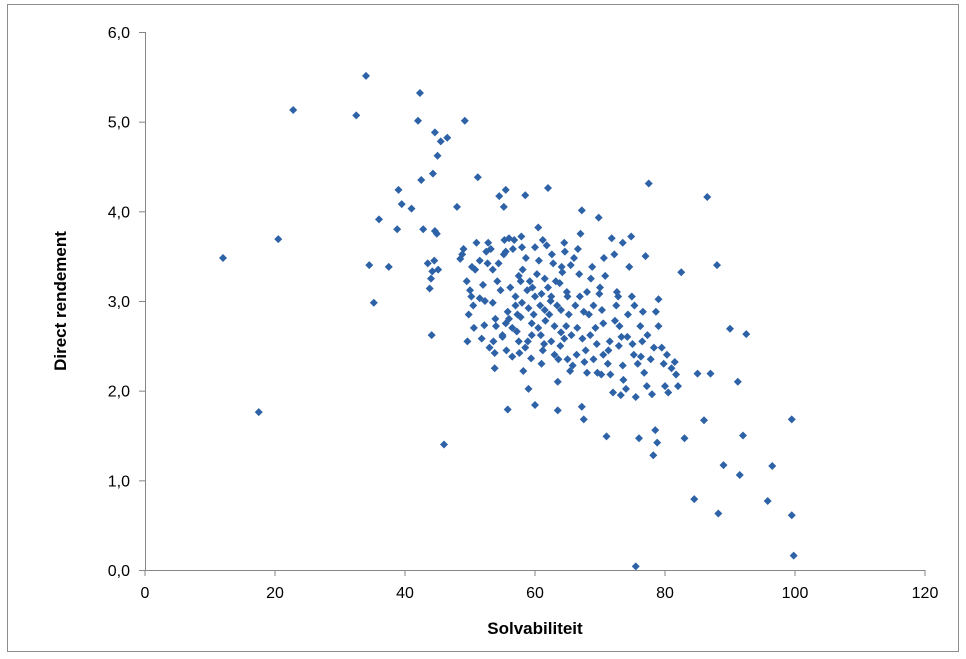 The height and width of the screenshot is (659, 966). Describe the element at coordinates (119, 571) in the screenshot. I see `y-tick-label: 0,0` at that location.